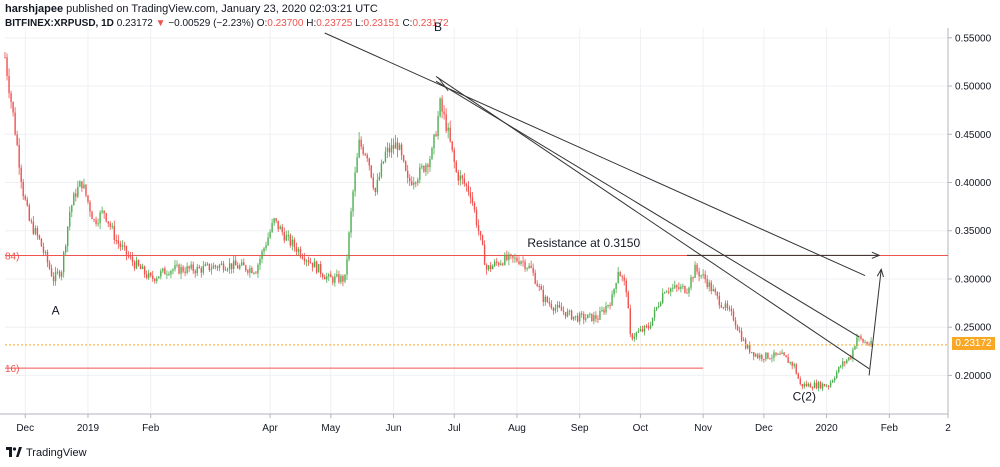  I want to click on tradingview-logo-icon, so click(14, 452).